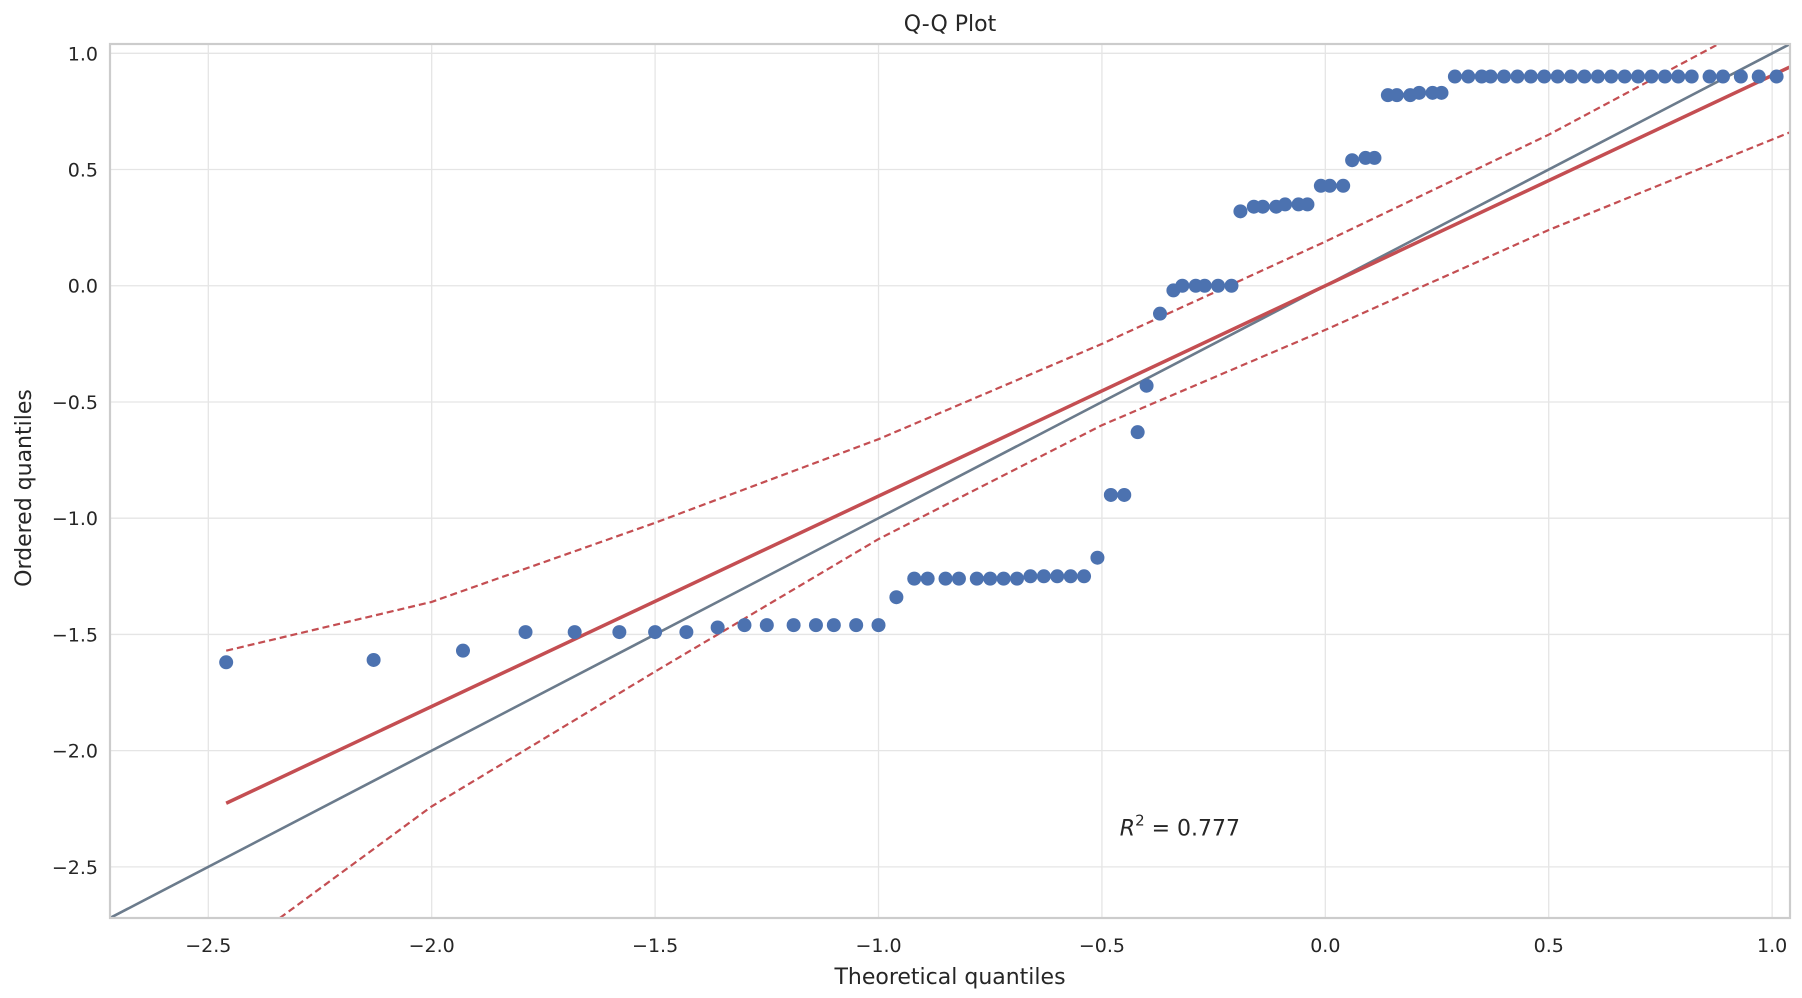  I want to click on annotation-exponent: 2, so click(1140, 820).